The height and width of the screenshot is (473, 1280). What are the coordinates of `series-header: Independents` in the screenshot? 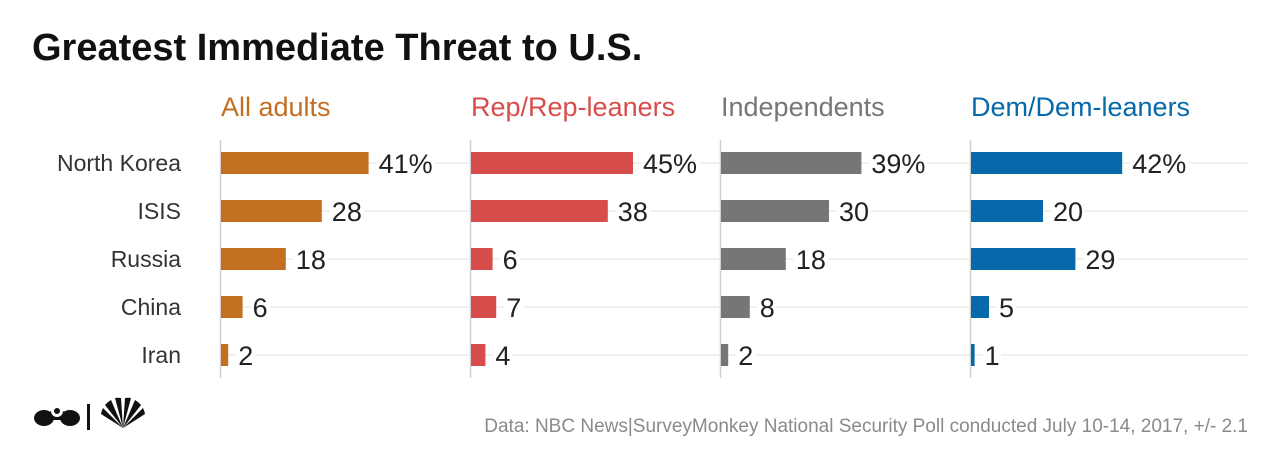 It's located at (803, 107).